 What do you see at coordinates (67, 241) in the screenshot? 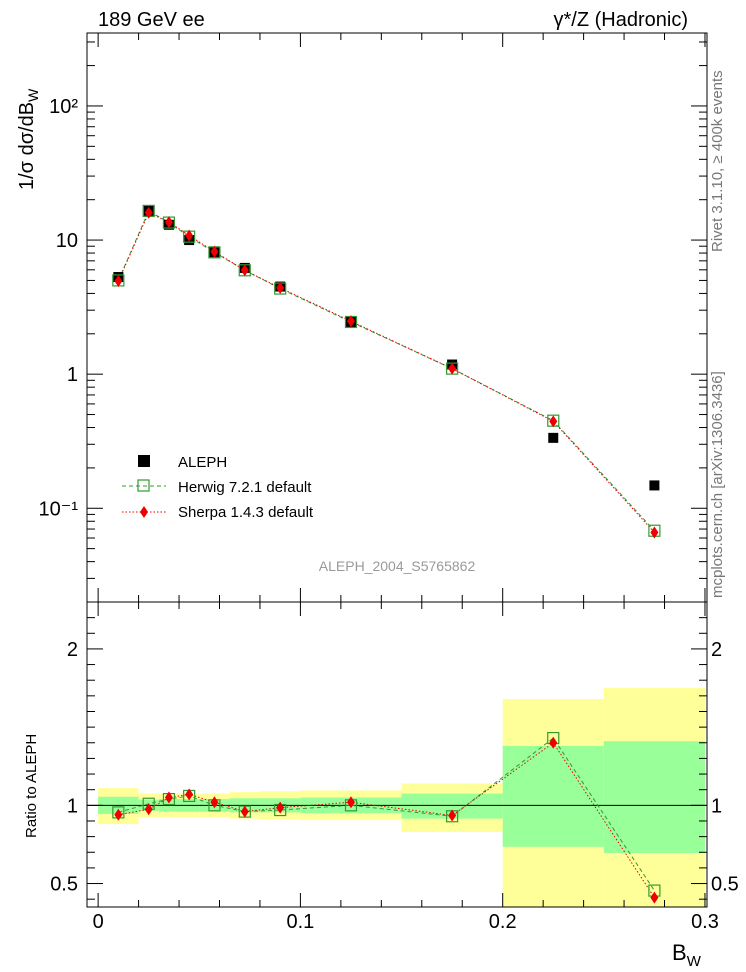
I see `main-y-tick-label: 10` at bounding box center [67, 241].